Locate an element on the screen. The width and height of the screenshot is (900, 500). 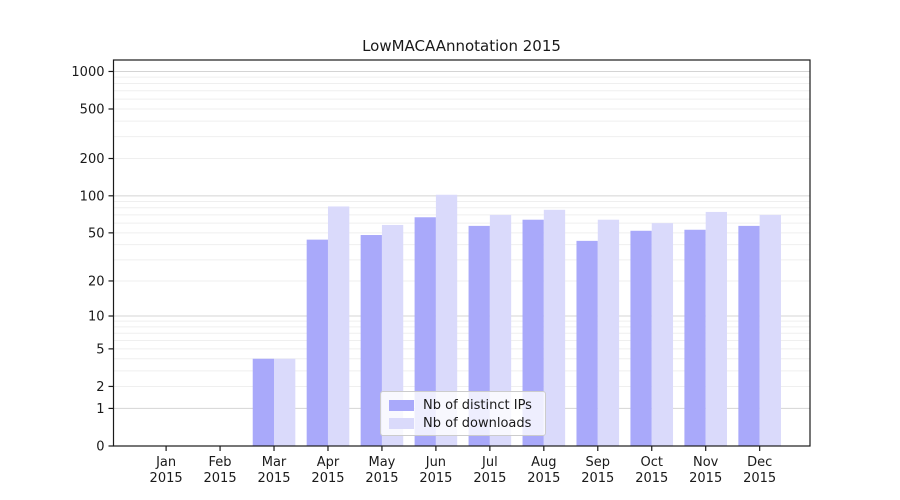
bar-distinct-ips-nov is located at coordinates (695, 337).